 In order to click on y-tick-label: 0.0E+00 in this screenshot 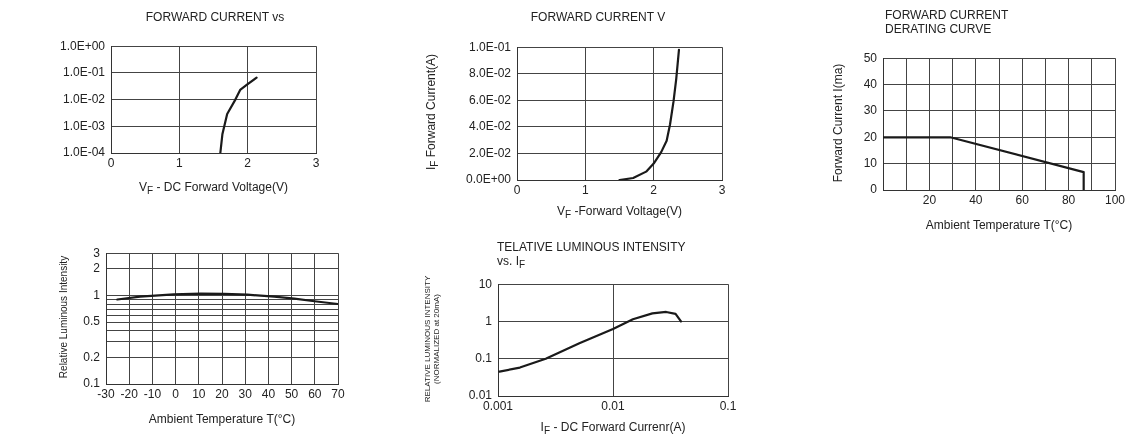, I will do `click(488, 179)`.